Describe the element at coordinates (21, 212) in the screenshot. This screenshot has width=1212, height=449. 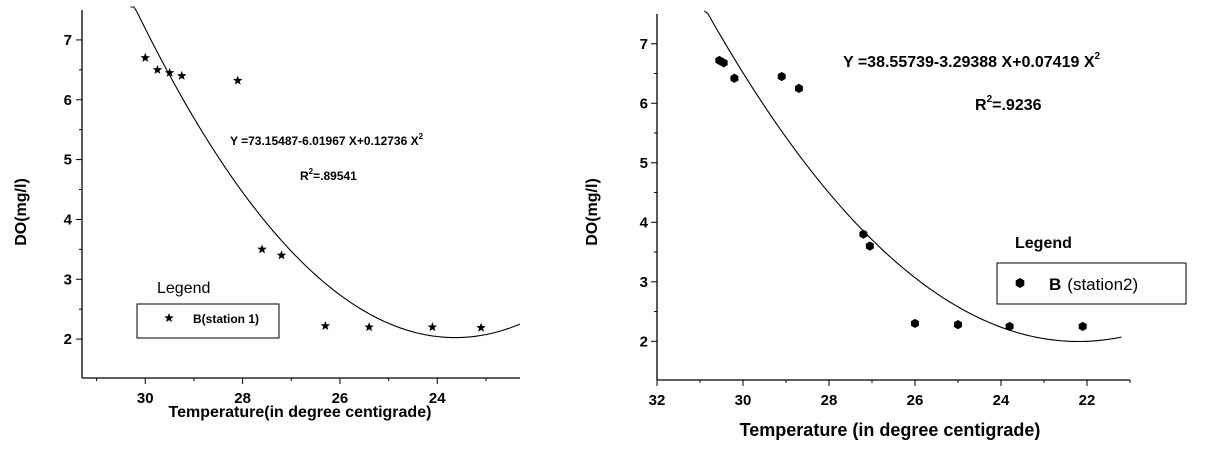
I see `left-y-axis-label: DO(mg/l)` at that location.